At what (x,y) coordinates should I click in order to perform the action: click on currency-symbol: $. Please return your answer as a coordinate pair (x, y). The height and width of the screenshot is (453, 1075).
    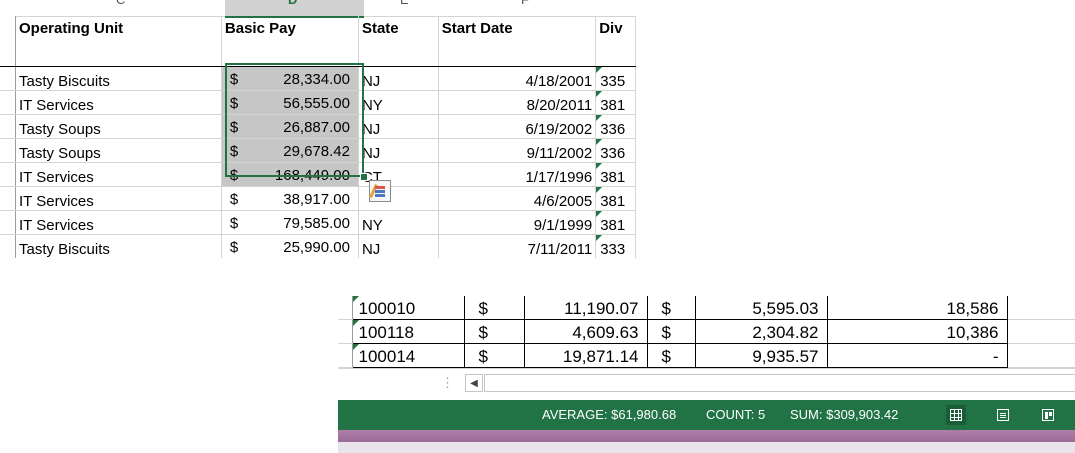
    Looking at the image, I should click on (234, 103).